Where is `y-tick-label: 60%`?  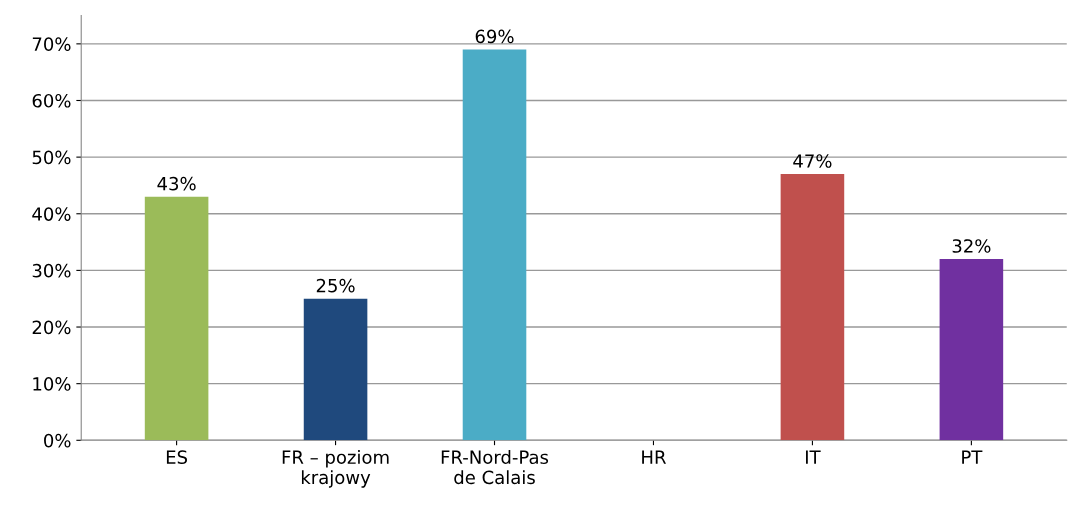 y-tick-label: 60% is located at coordinates (51, 100).